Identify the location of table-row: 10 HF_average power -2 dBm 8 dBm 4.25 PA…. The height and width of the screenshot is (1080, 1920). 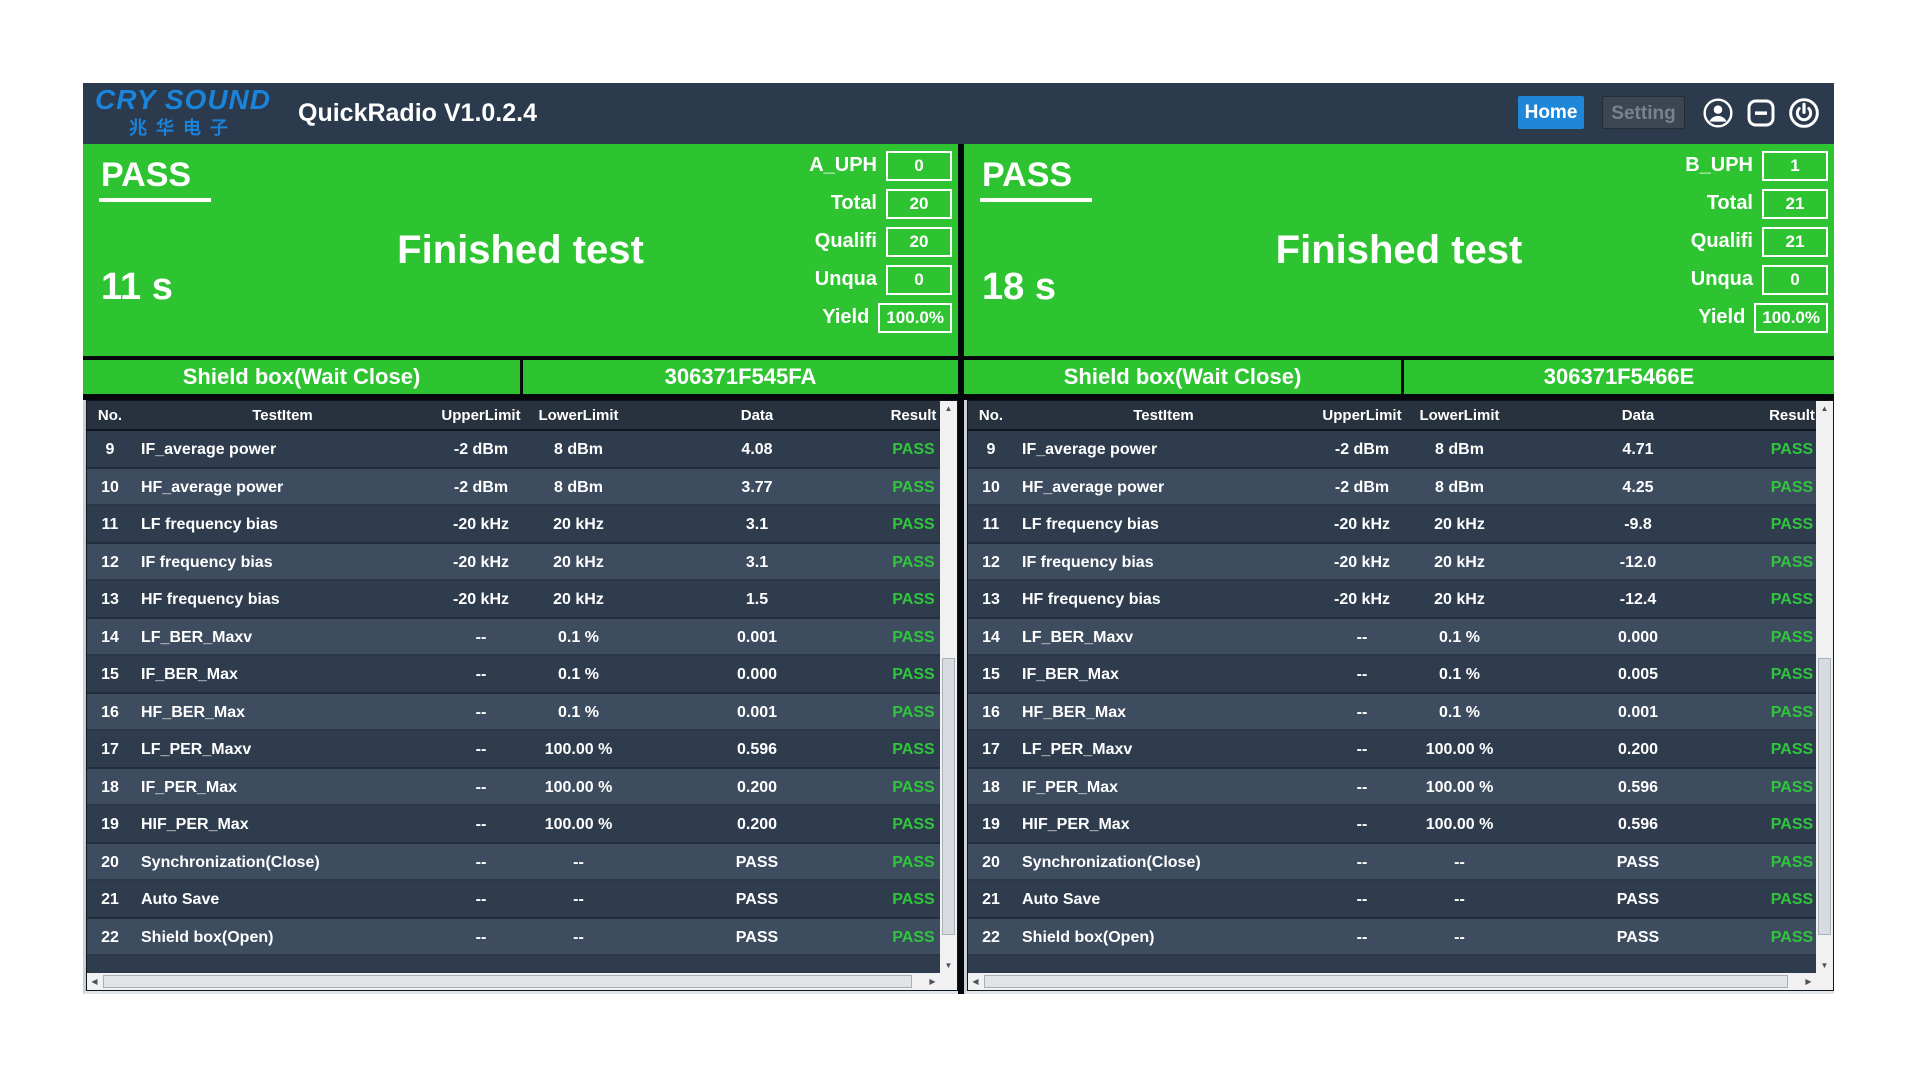
(1392, 487).